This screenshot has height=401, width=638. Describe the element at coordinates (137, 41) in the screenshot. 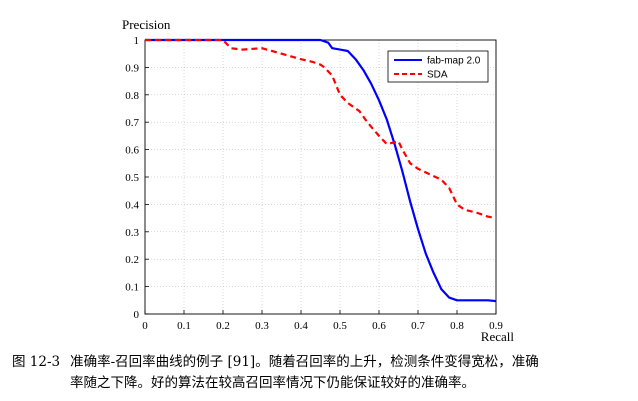

I see `y-tick-label: 1` at that location.